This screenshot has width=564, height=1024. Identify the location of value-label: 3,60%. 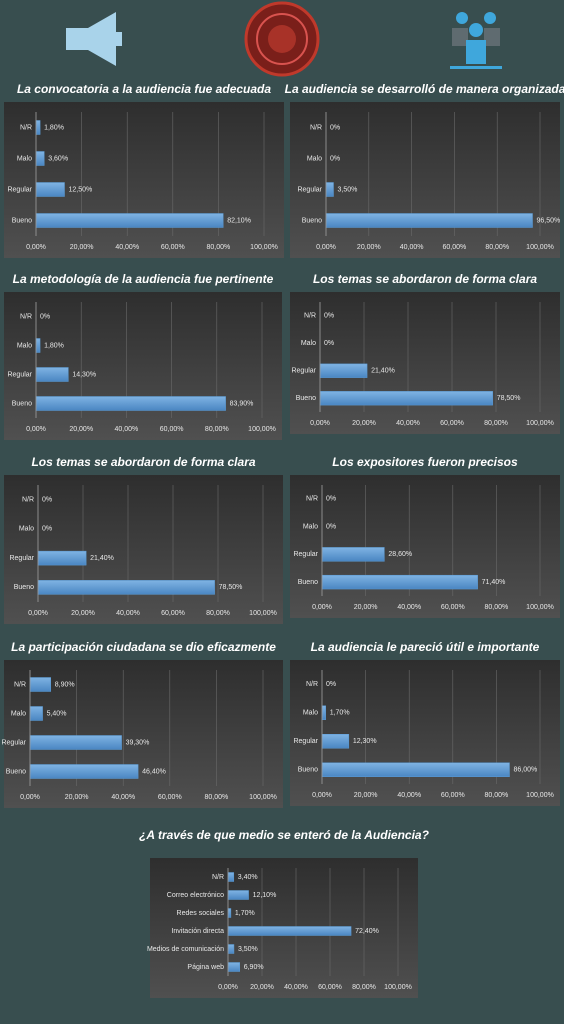
(58, 158).